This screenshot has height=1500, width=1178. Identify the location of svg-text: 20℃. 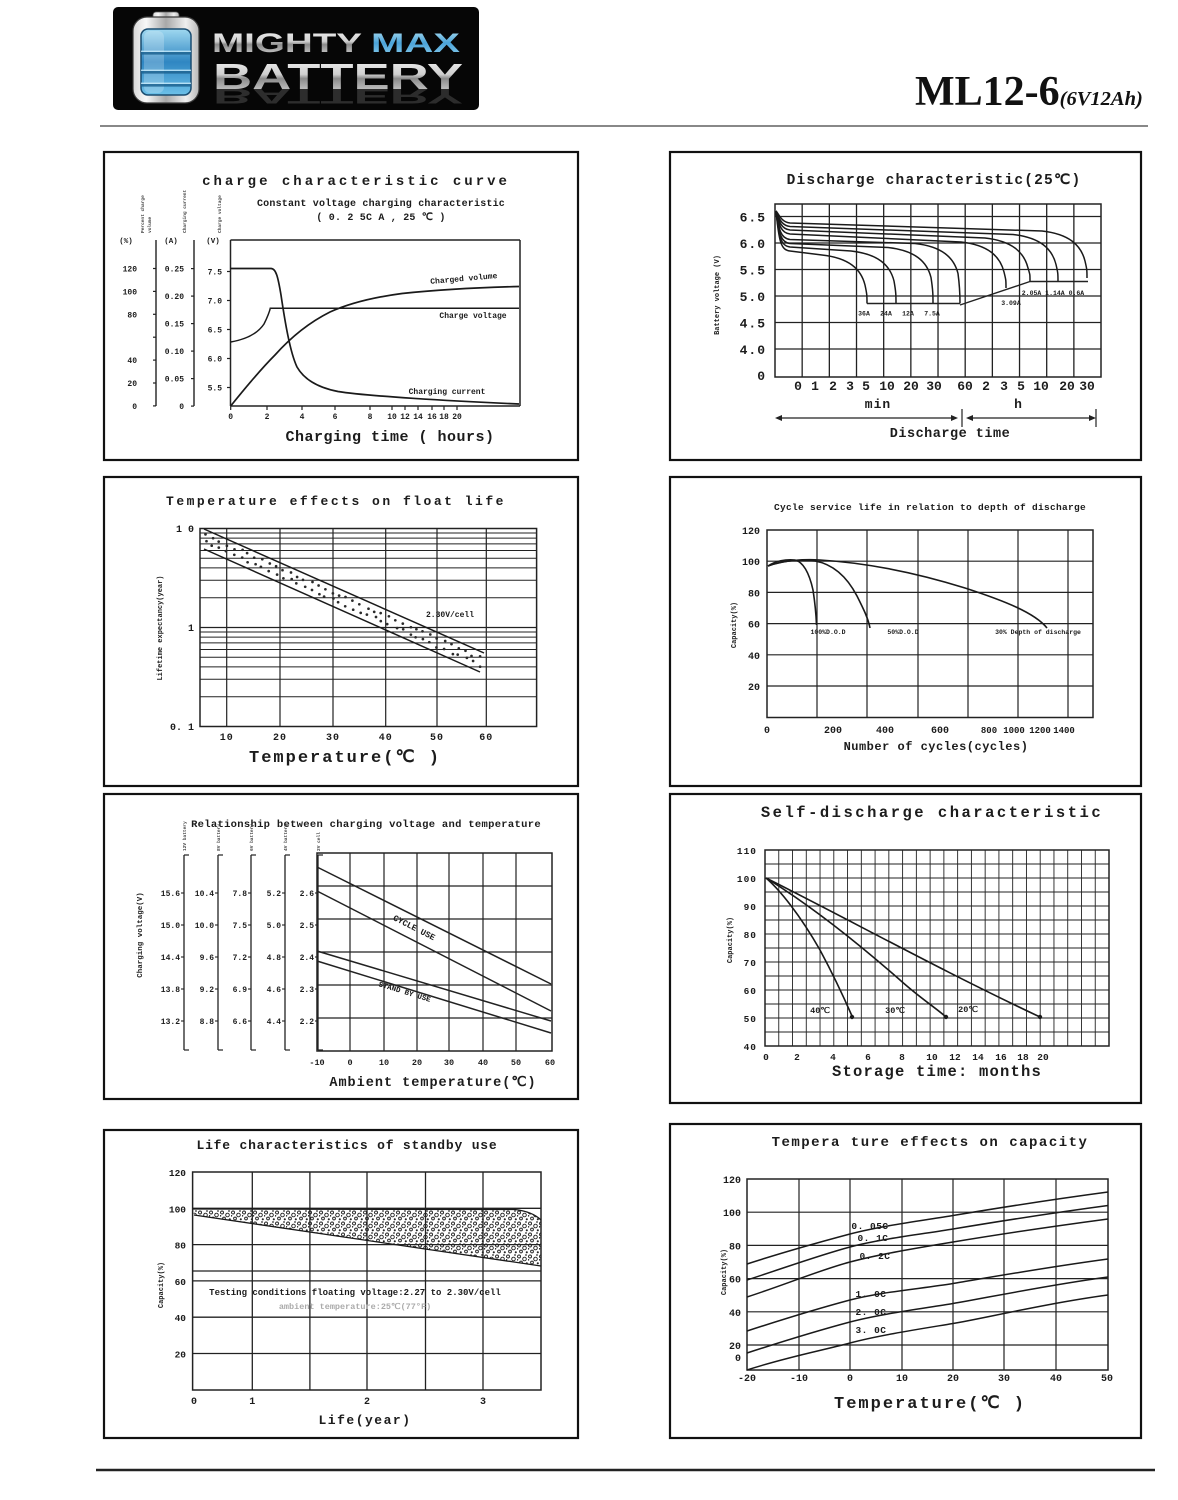
(968, 1009).